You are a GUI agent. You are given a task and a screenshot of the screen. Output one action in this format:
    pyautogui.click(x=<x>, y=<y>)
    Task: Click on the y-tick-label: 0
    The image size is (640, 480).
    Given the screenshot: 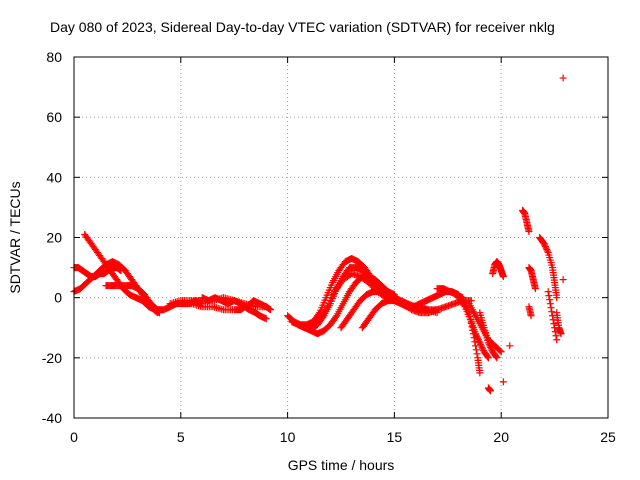 What is the action you would take?
    pyautogui.click(x=58, y=298)
    